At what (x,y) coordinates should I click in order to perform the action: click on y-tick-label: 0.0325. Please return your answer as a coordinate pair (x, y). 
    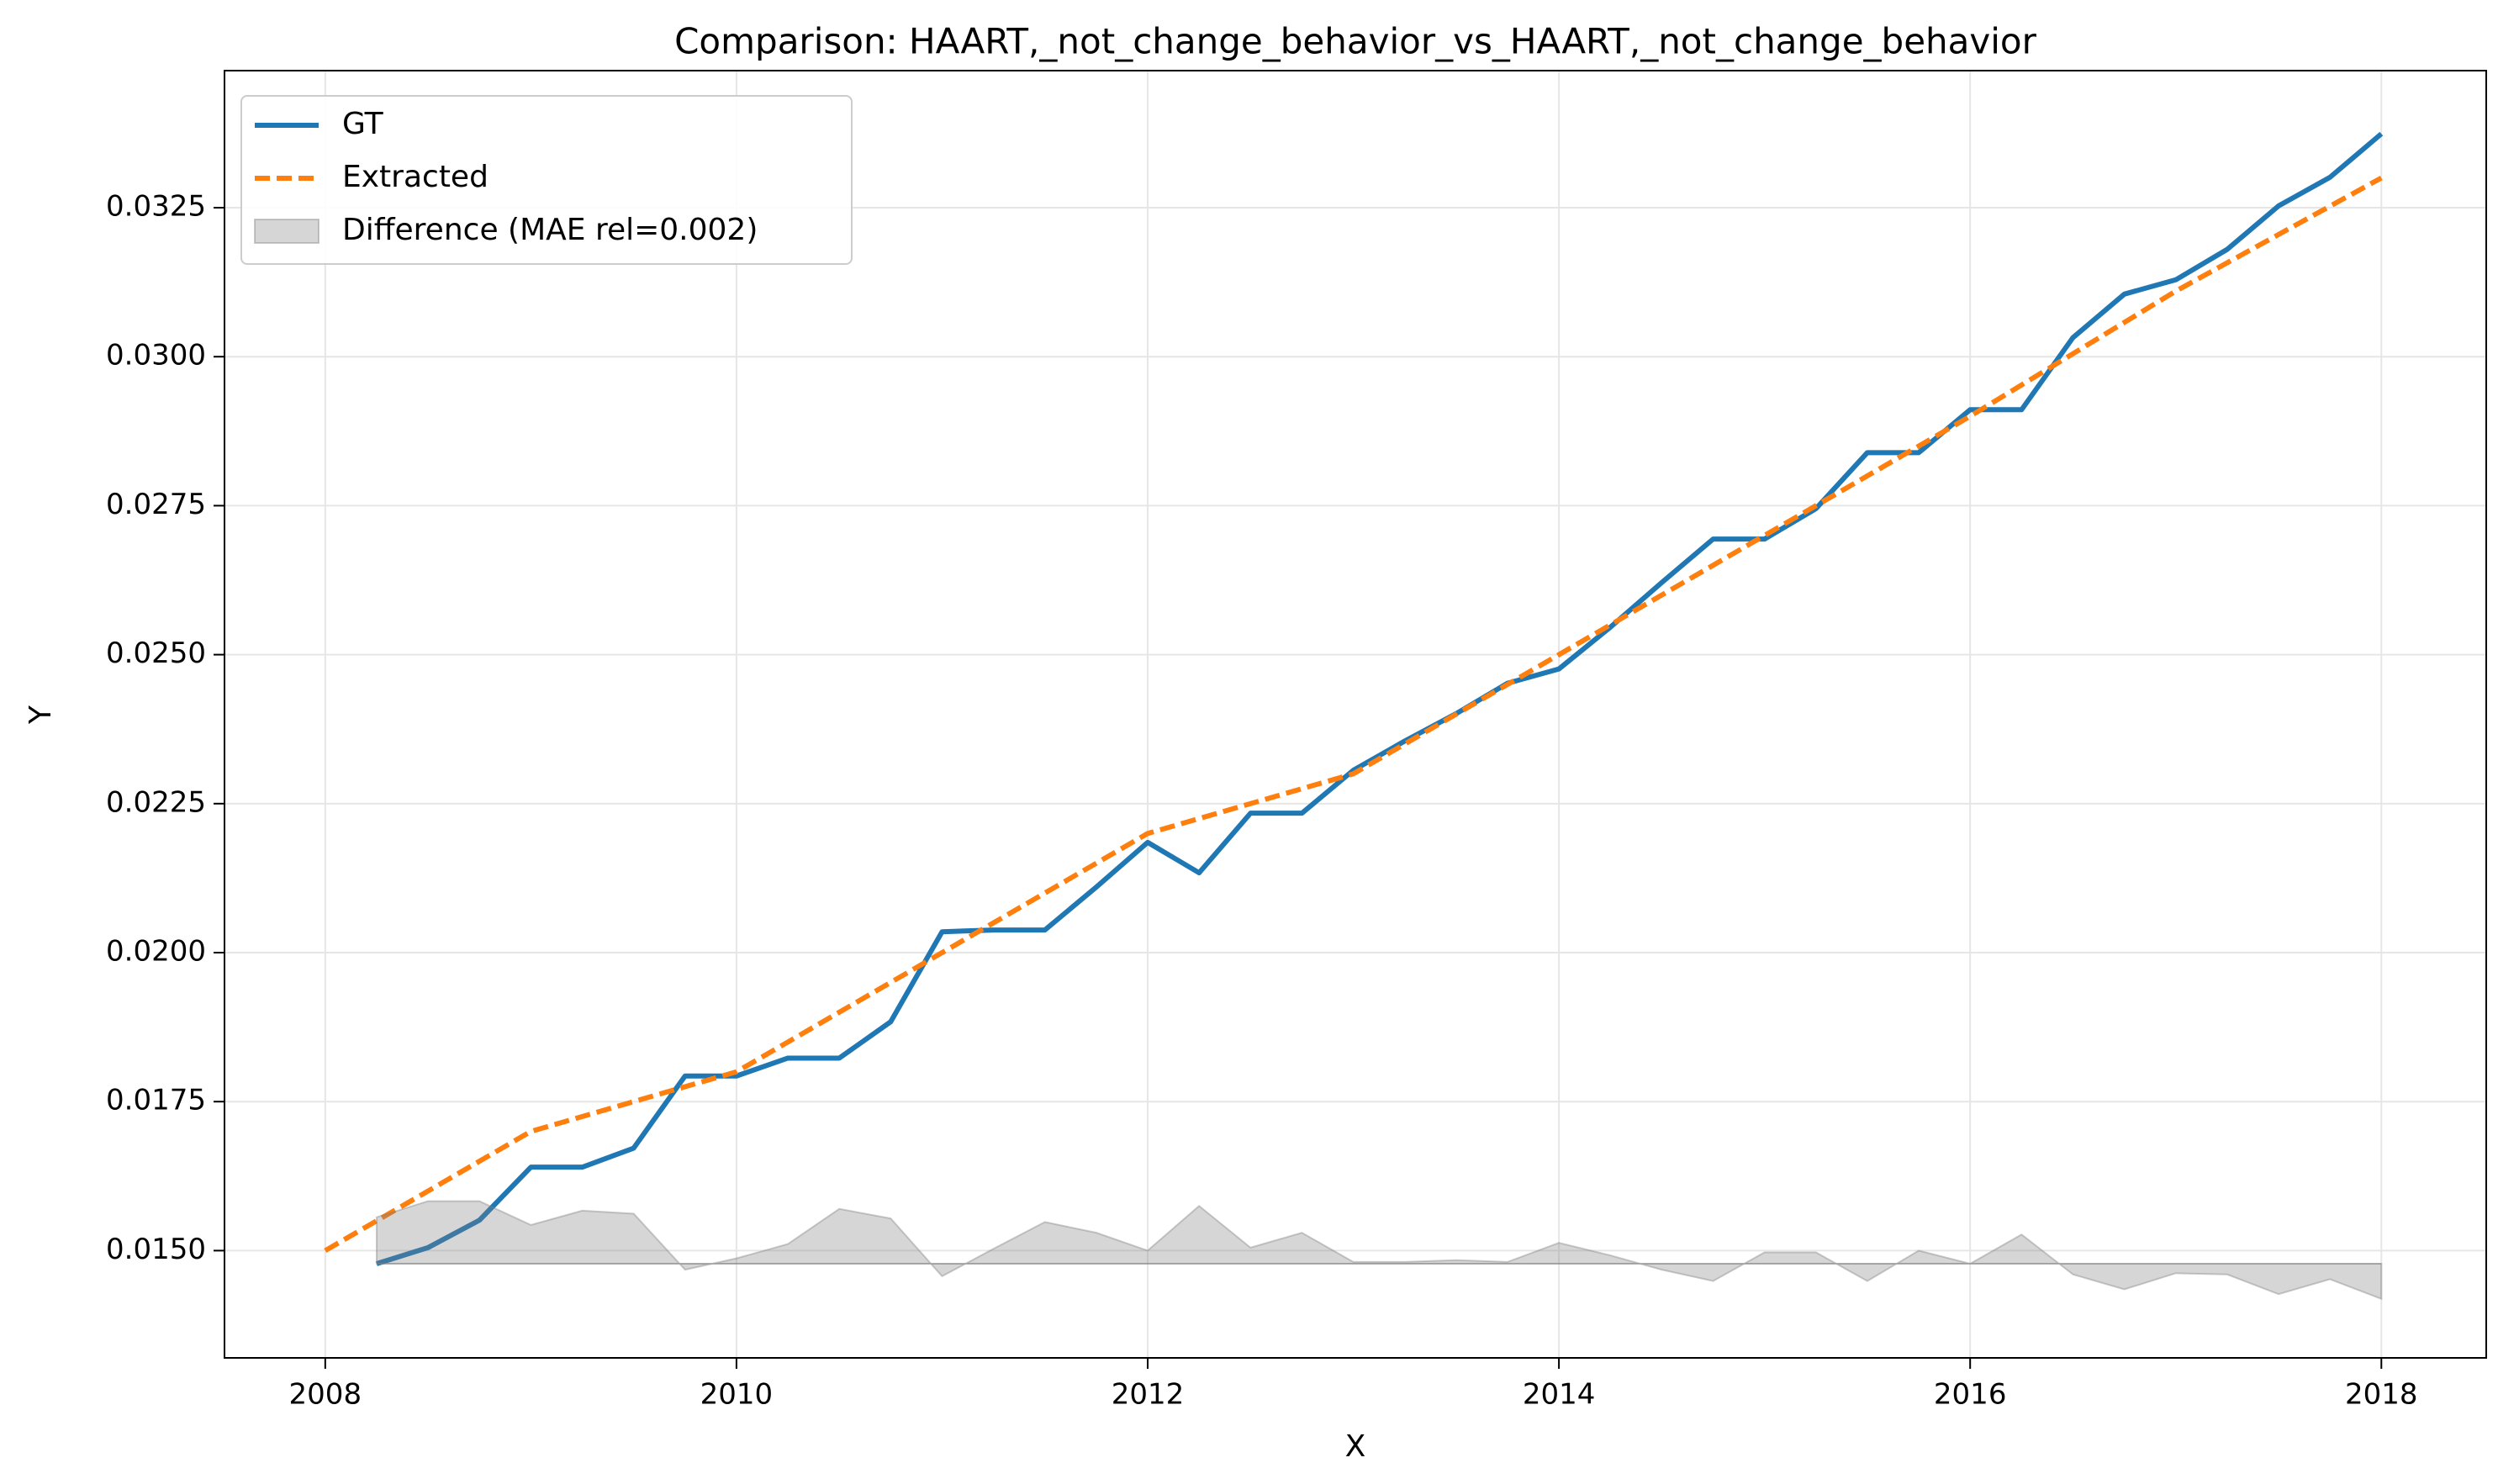
    Looking at the image, I should click on (156, 207).